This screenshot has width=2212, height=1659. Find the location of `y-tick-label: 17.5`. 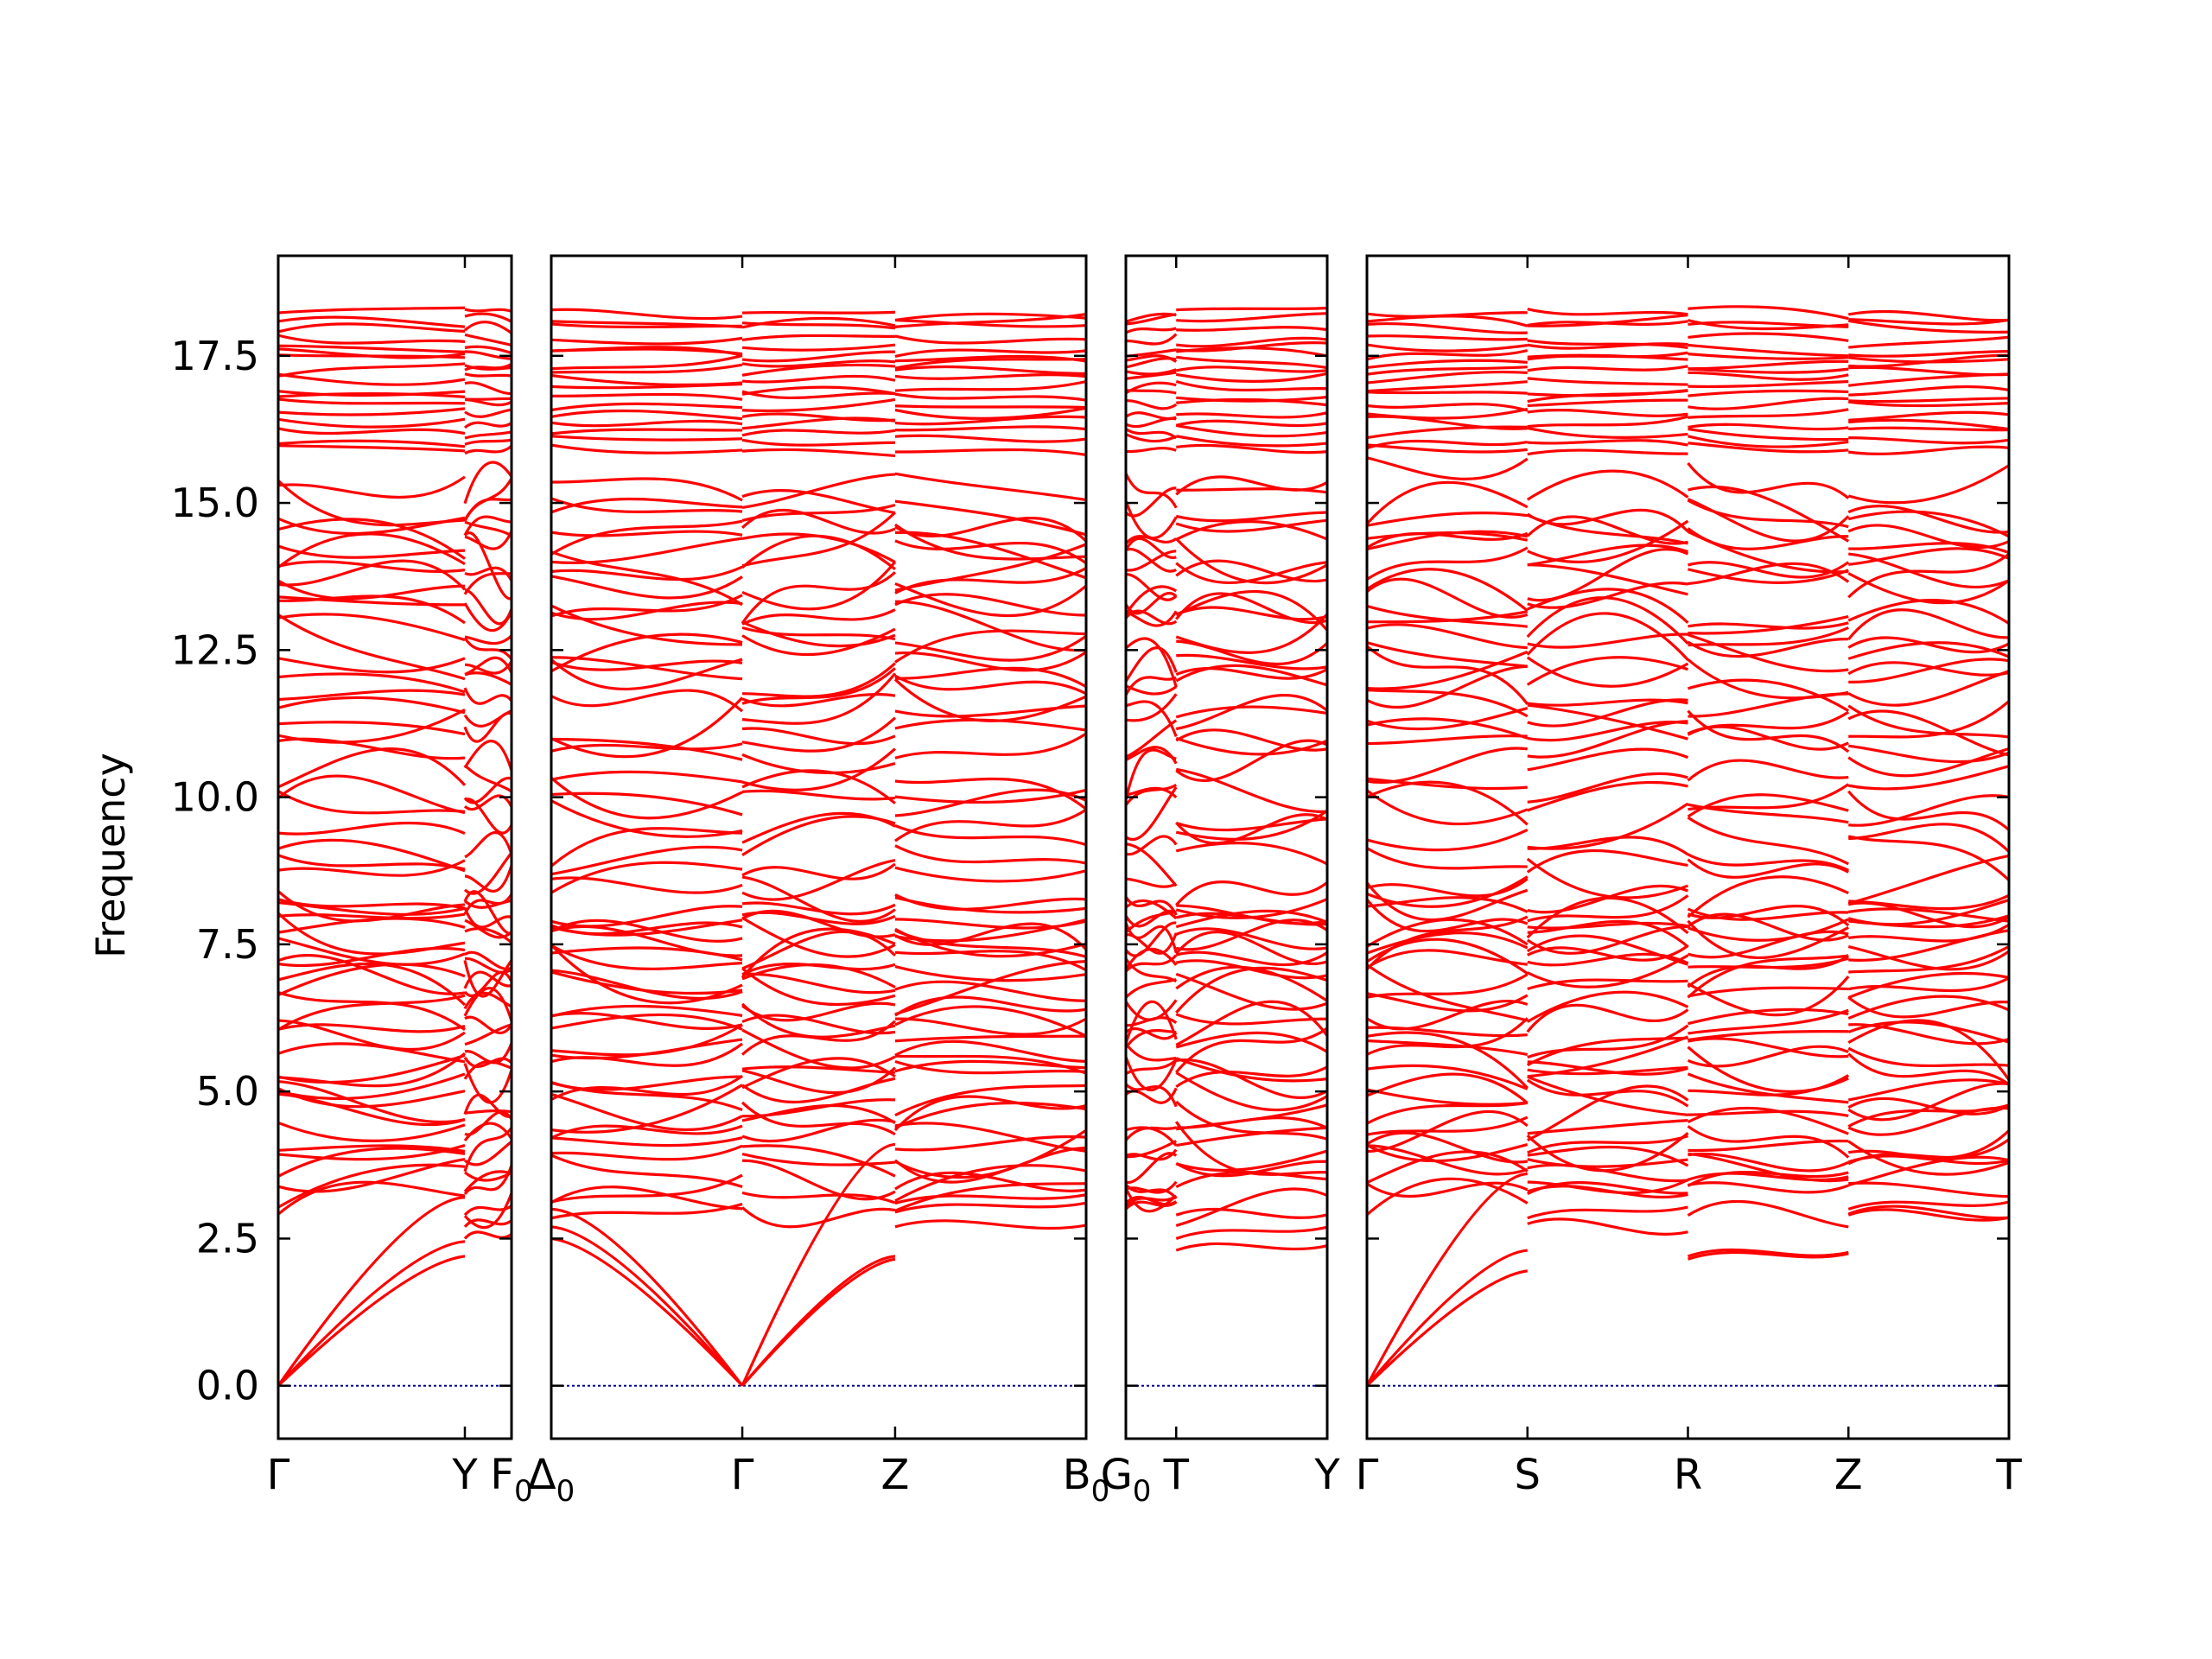

y-tick-label: 17.5 is located at coordinates (215, 356).